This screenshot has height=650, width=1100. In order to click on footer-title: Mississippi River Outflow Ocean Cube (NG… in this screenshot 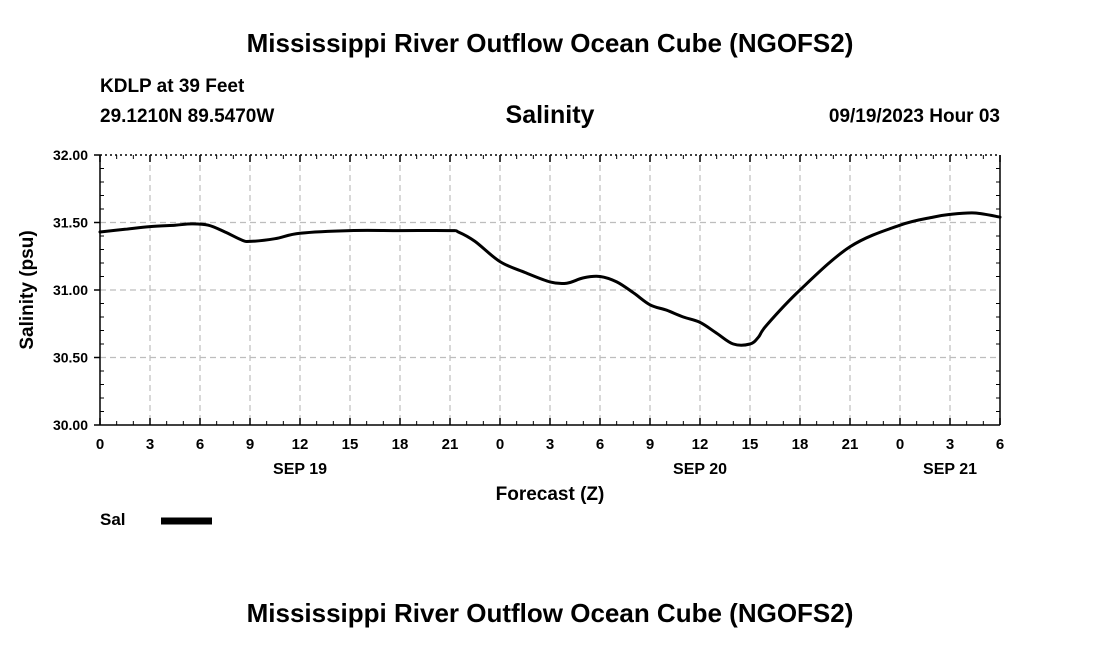, I will do `click(550, 613)`.